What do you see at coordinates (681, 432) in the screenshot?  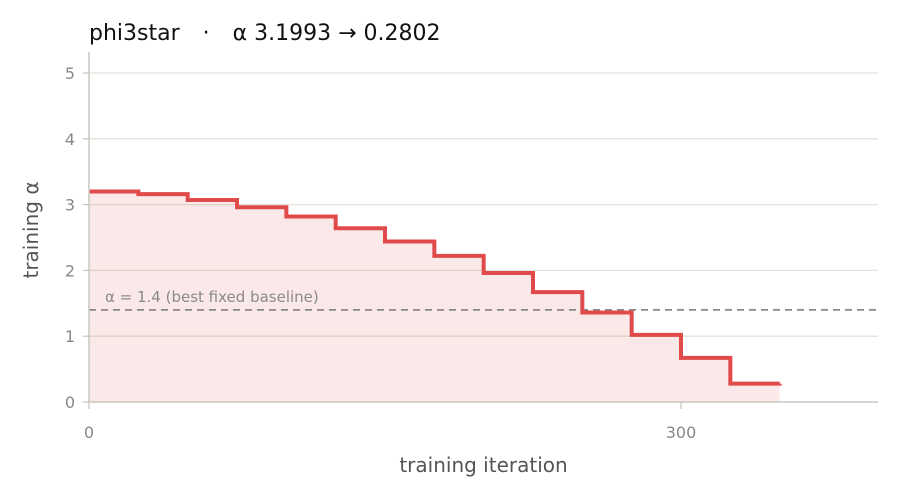 I see `x-tick-label: 300` at bounding box center [681, 432].